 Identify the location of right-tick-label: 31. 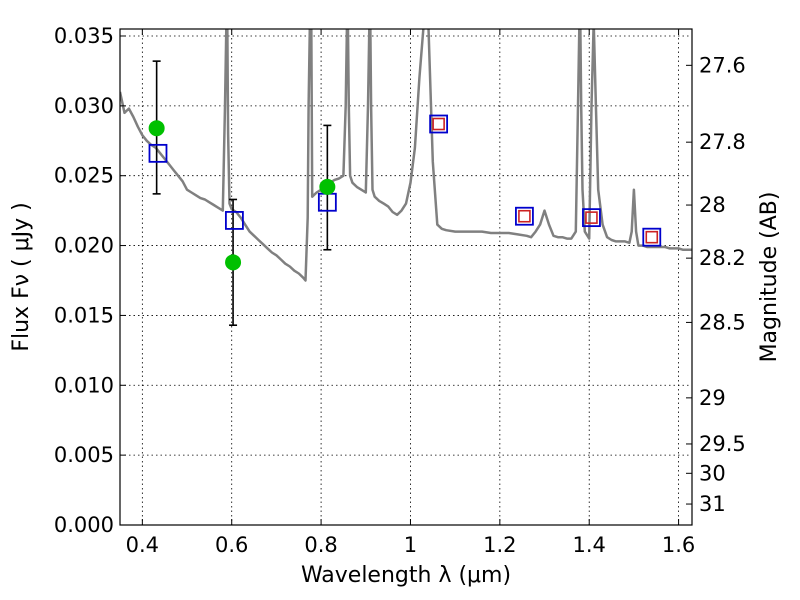
(712, 504).